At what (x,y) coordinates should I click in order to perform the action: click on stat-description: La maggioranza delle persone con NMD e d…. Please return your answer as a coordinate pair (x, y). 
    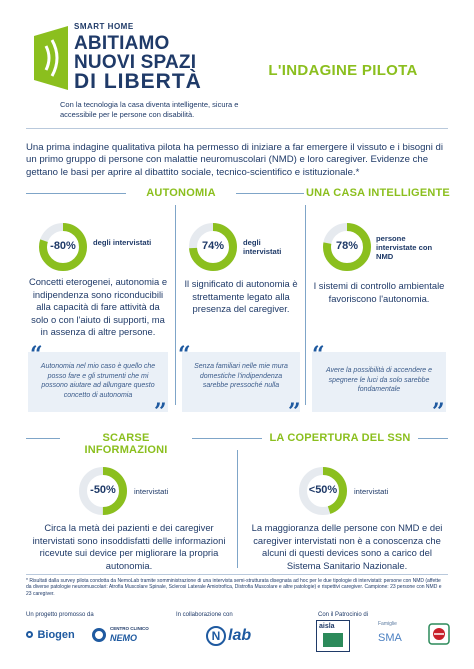
    Looking at the image, I should click on (347, 546).